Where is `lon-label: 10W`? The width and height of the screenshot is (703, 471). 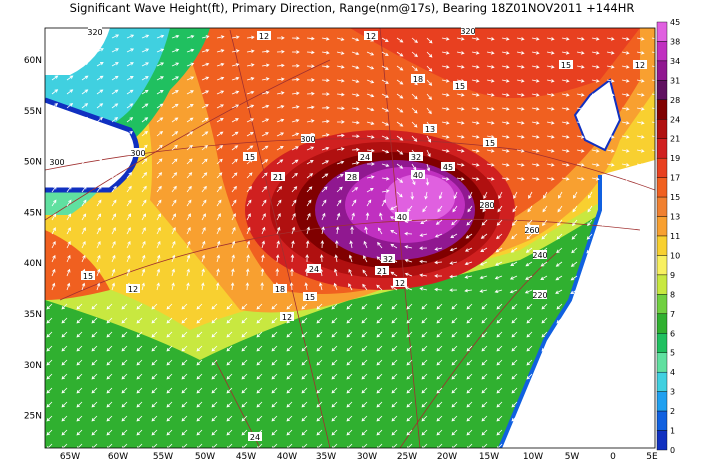 lon-label: 10W is located at coordinates (533, 457).